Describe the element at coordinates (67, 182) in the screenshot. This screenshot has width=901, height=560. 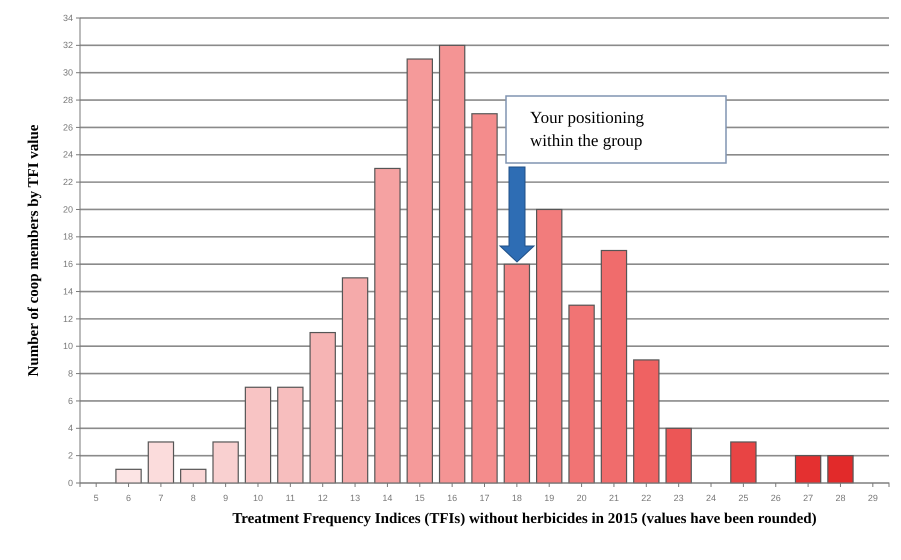
I see `y-tick-label: 22` at that location.